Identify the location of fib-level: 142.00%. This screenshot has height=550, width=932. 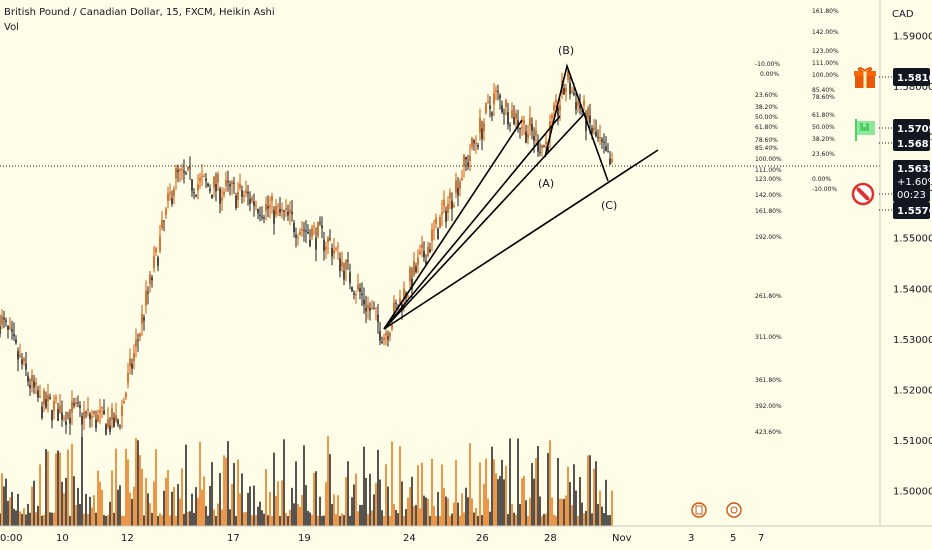
(768, 195).